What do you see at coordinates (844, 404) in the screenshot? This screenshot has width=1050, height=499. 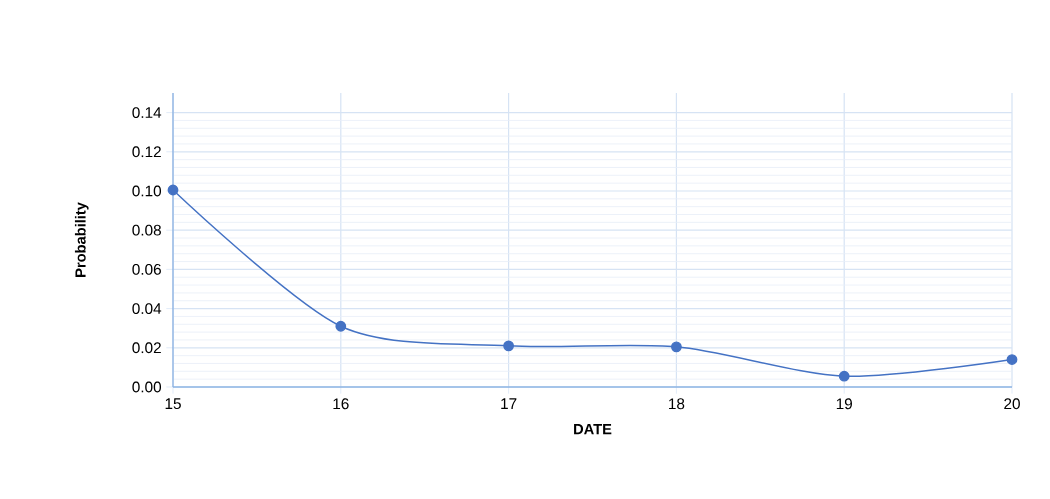 I see `x-tick-label: 19` at bounding box center [844, 404].